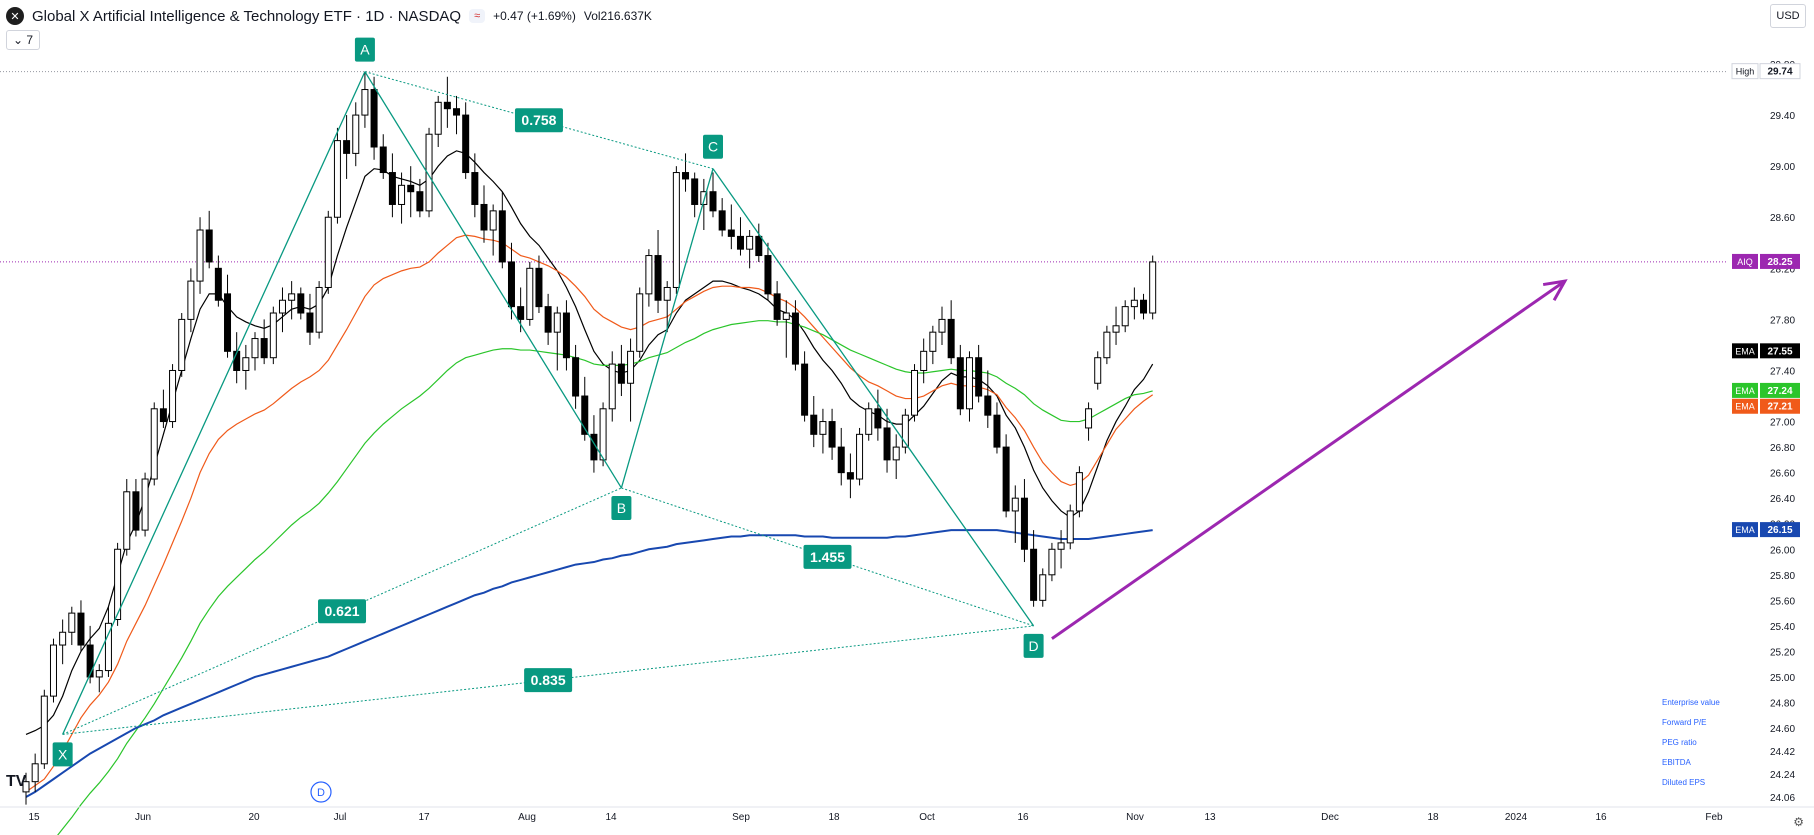 This screenshot has height=835, width=1814. I want to click on ratio-label: 0.835, so click(548, 680).